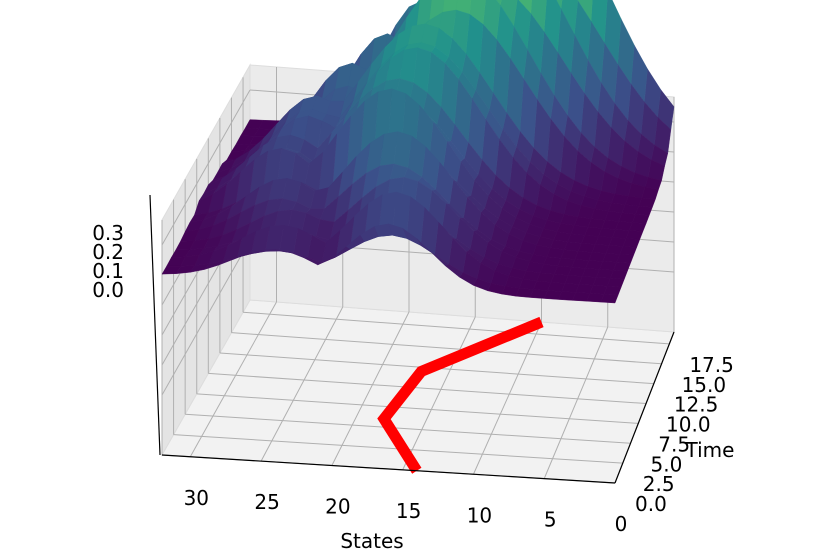 The image size is (831, 552). Describe the element at coordinates (621, 524) in the screenshot. I see `x-tick-label: 0` at that location.